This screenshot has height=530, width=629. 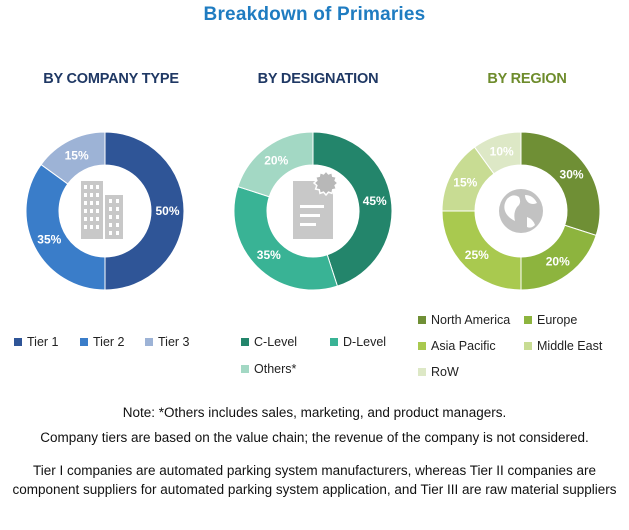 I want to click on legend-item-others: Others*, so click(x=268, y=369).